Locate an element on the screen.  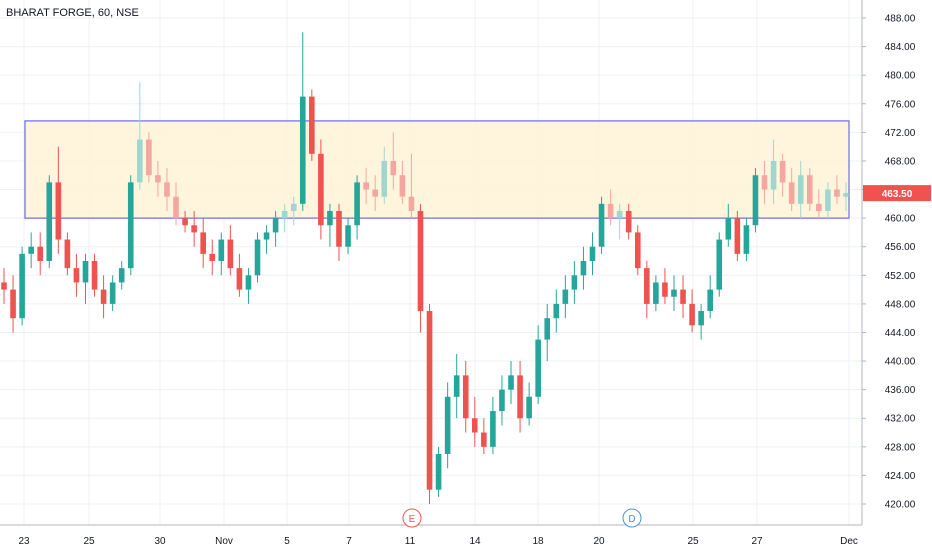
x-tick-label: 14 is located at coordinates (475, 541).